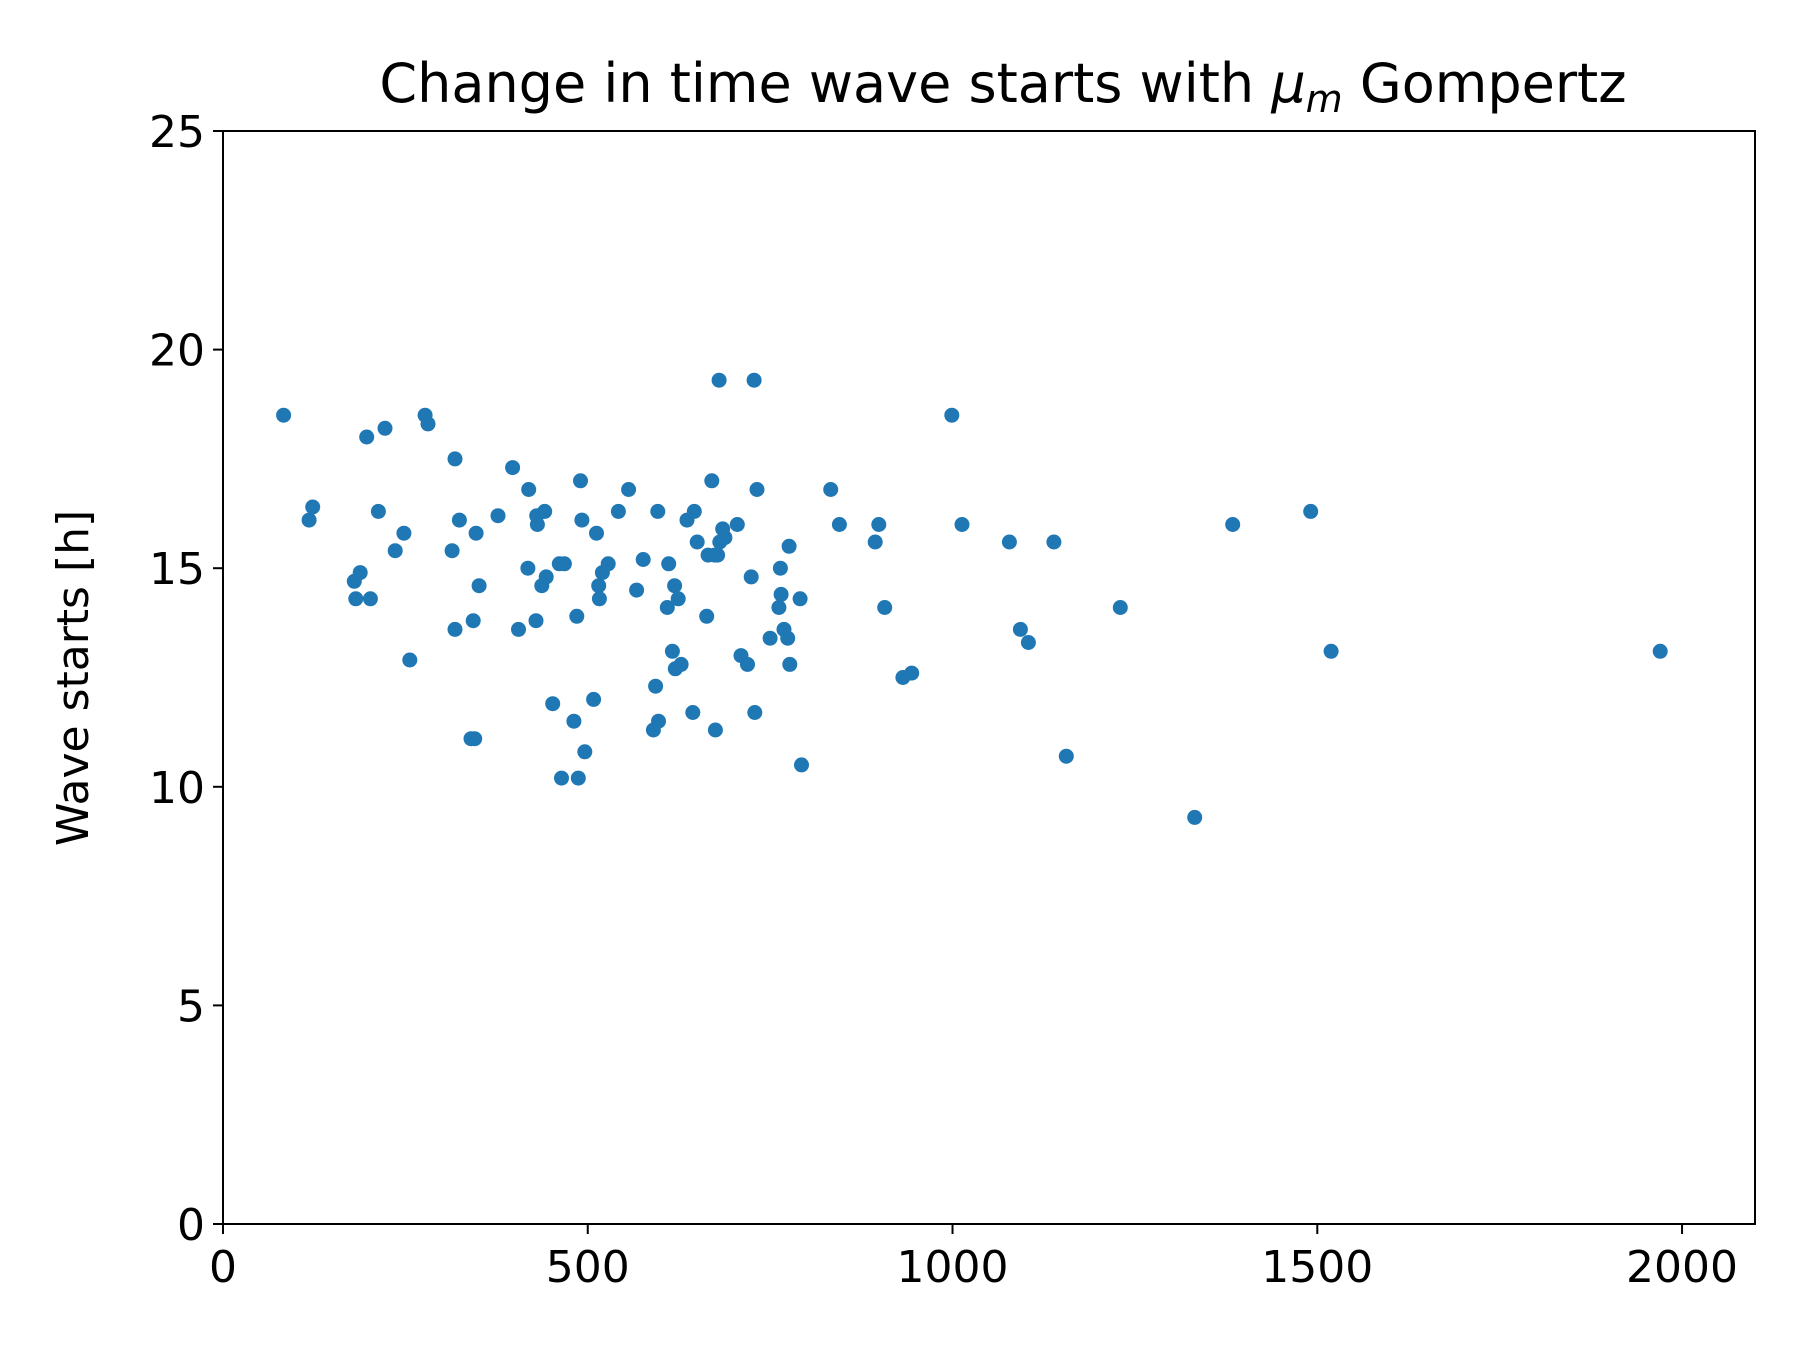  I want to click on x-tick-label: 500, so click(588, 1267).